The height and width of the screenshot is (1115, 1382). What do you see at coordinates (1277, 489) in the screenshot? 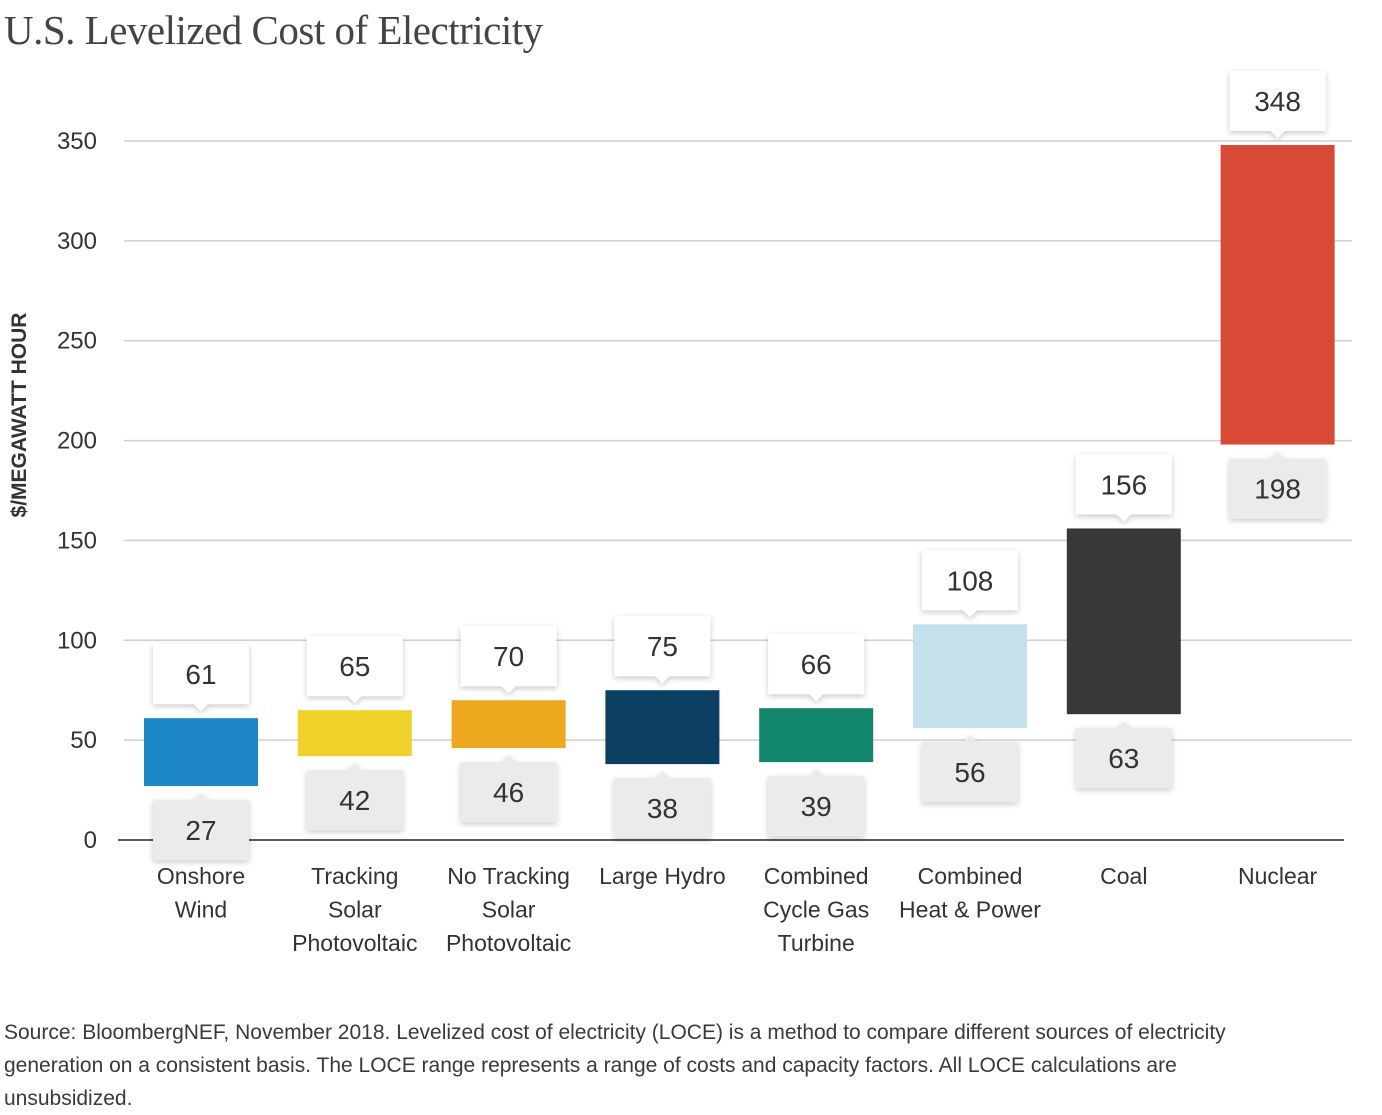
I see `low-value-label: 198` at bounding box center [1277, 489].